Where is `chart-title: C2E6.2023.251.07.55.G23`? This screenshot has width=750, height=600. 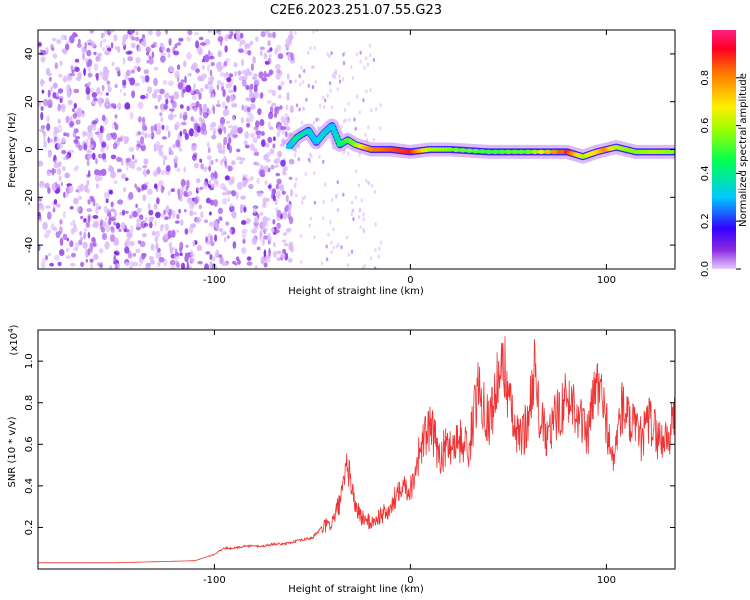 chart-title: C2E6.2023.251.07.55.G23 is located at coordinates (356, 10).